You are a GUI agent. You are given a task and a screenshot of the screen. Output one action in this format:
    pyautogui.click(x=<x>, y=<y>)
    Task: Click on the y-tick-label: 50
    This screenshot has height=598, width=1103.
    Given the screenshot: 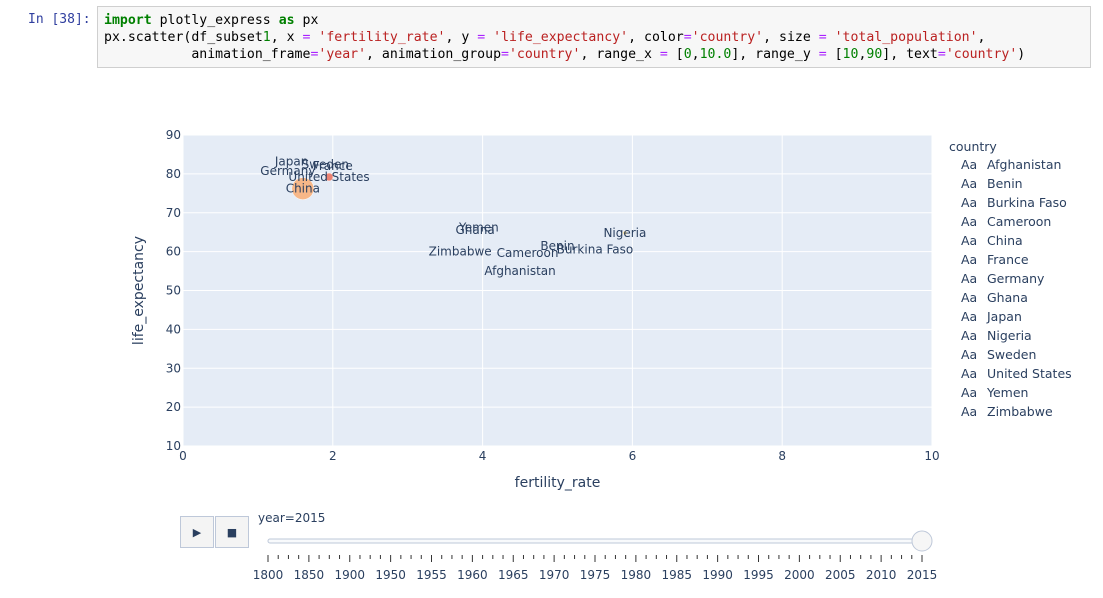 What is the action you would take?
    pyautogui.click(x=173, y=291)
    